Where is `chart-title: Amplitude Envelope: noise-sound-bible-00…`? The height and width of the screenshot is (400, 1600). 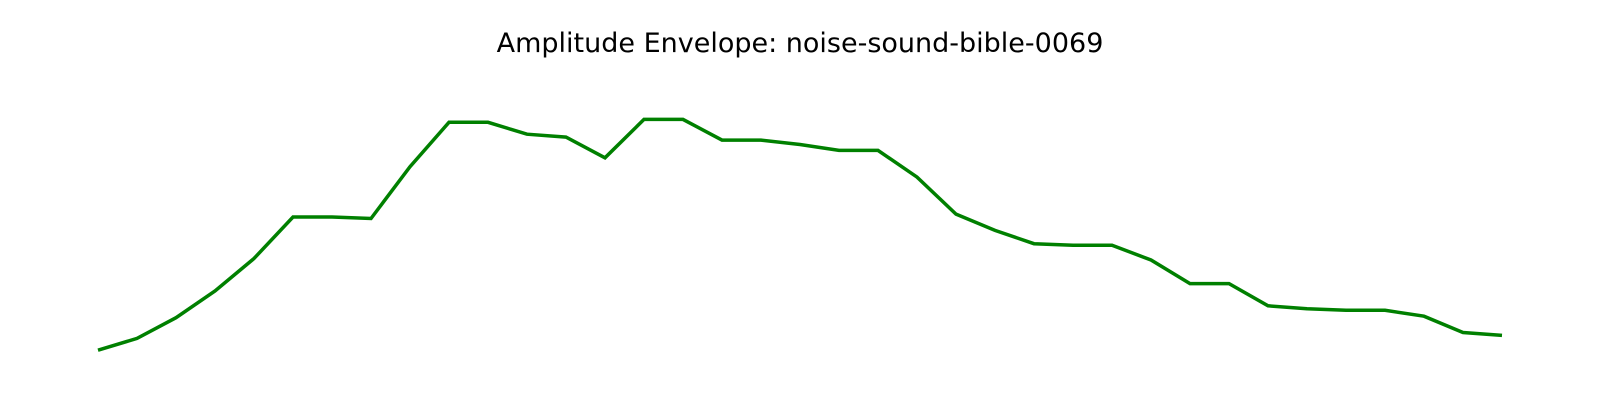
chart-title: Amplitude Envelope: noise-sound-bible-00… is located at coordinates (800, 43).